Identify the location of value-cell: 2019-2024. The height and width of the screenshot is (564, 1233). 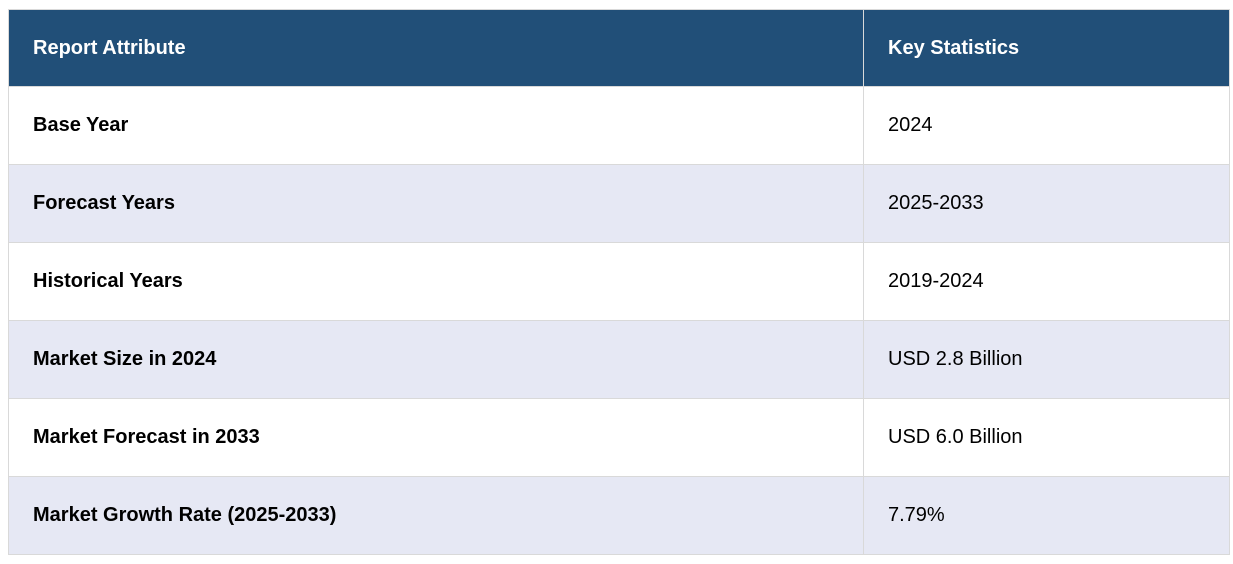
(1046, 281).